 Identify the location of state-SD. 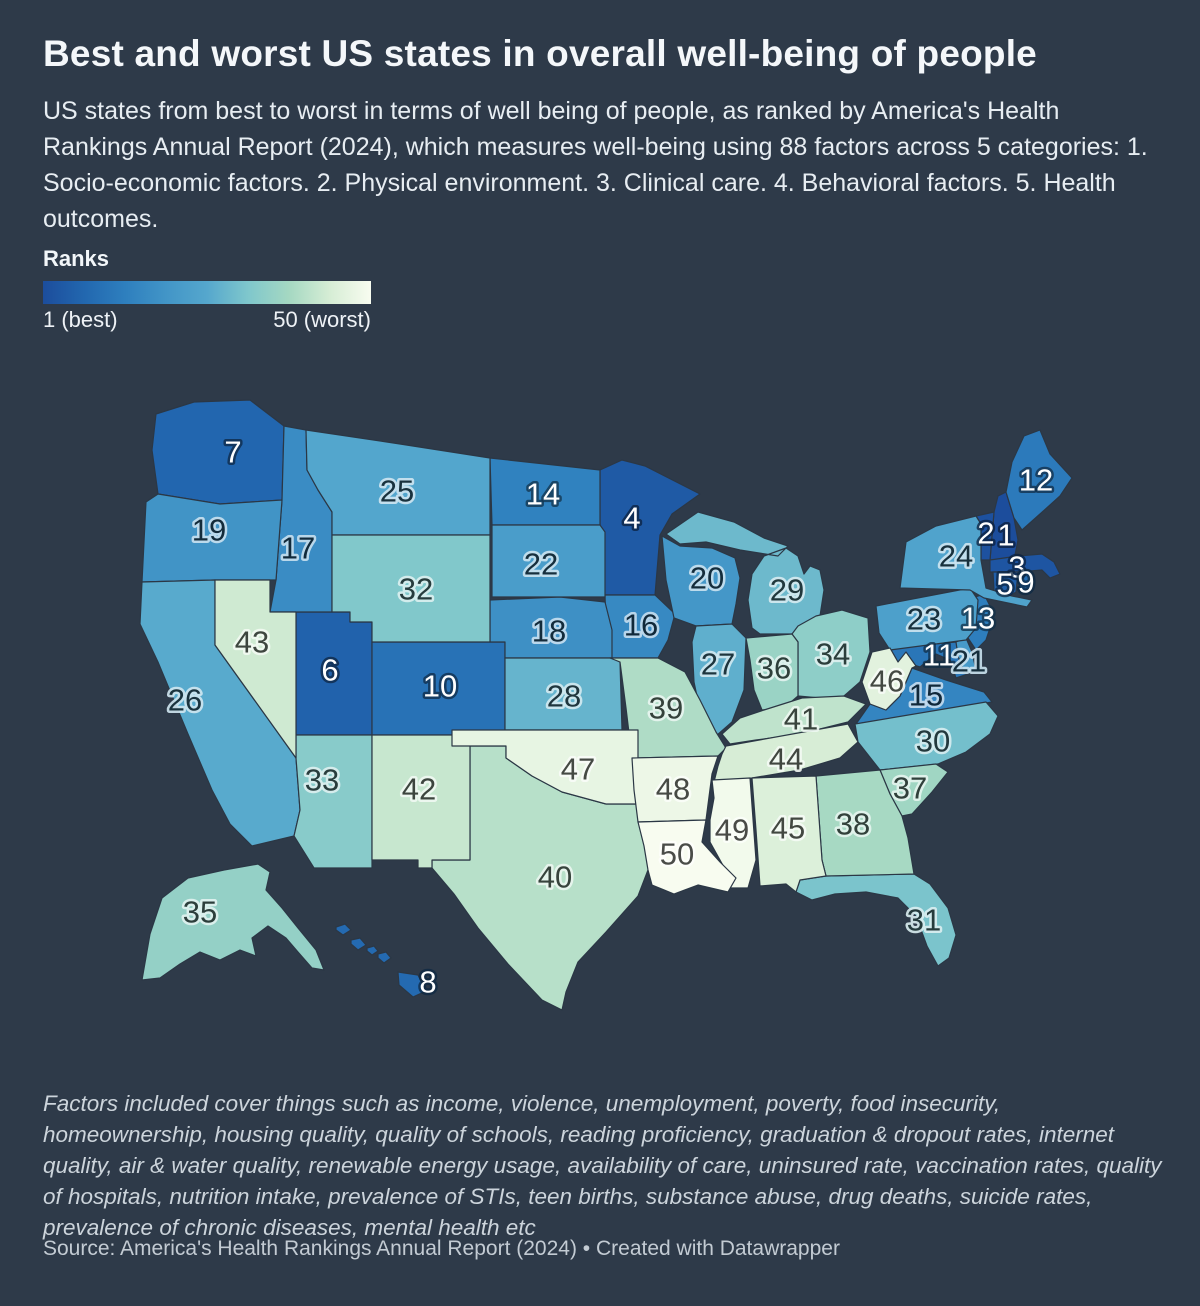
(548, 561).